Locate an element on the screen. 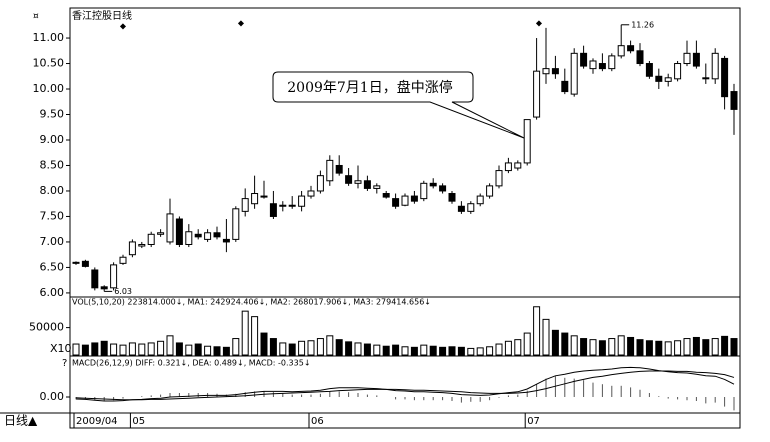  y-tick-label: 11.00 is located at coordinates (49, 37).